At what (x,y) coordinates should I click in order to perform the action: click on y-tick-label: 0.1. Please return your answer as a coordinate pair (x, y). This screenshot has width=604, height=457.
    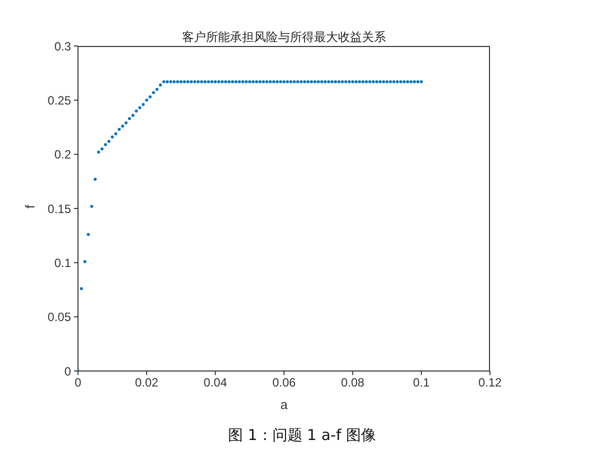
    Looking at the image, I should click on (63, 263).